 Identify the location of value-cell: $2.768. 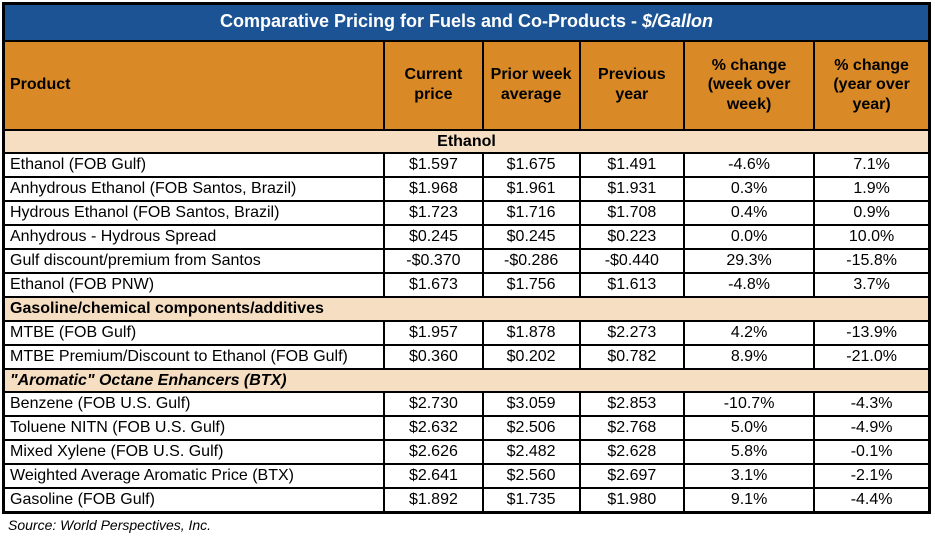
(631, 428).